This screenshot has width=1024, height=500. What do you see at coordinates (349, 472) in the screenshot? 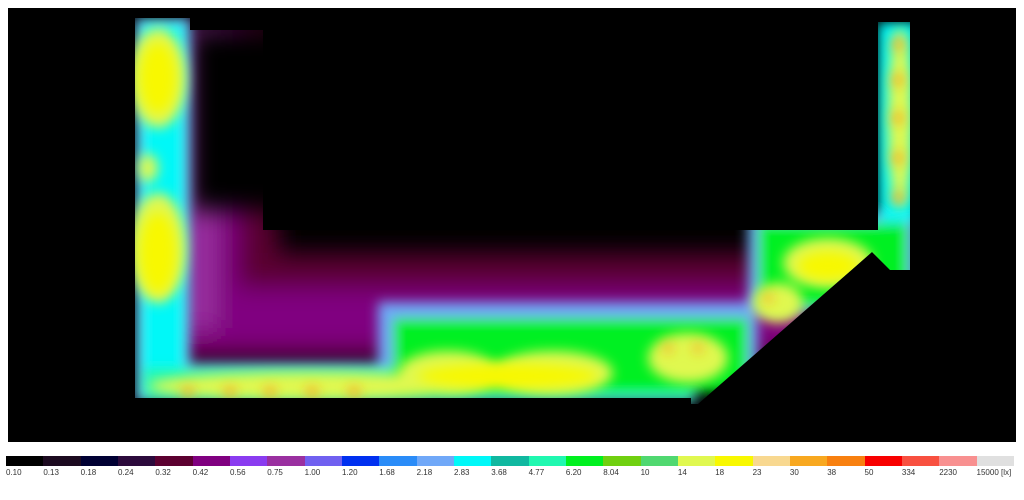
I see `legend-label: 1.20` at bounding box center [349, 472].